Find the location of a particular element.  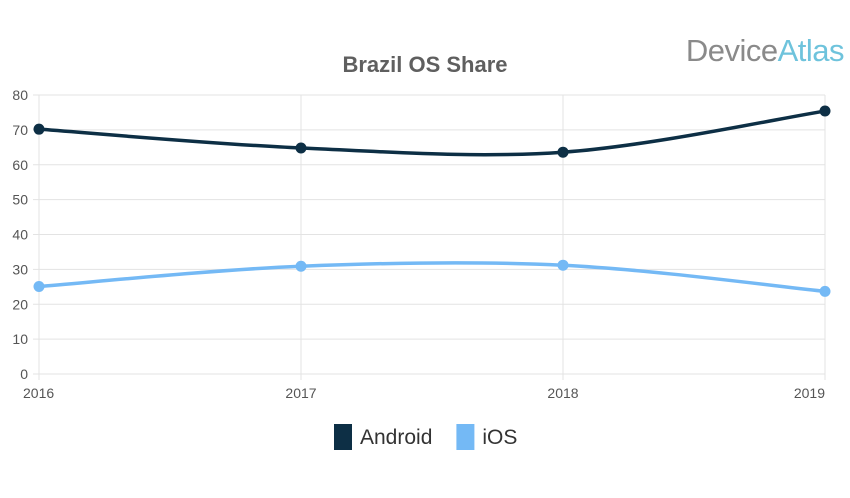

y-tick-label: 60 is located at coordinates (20, 165).